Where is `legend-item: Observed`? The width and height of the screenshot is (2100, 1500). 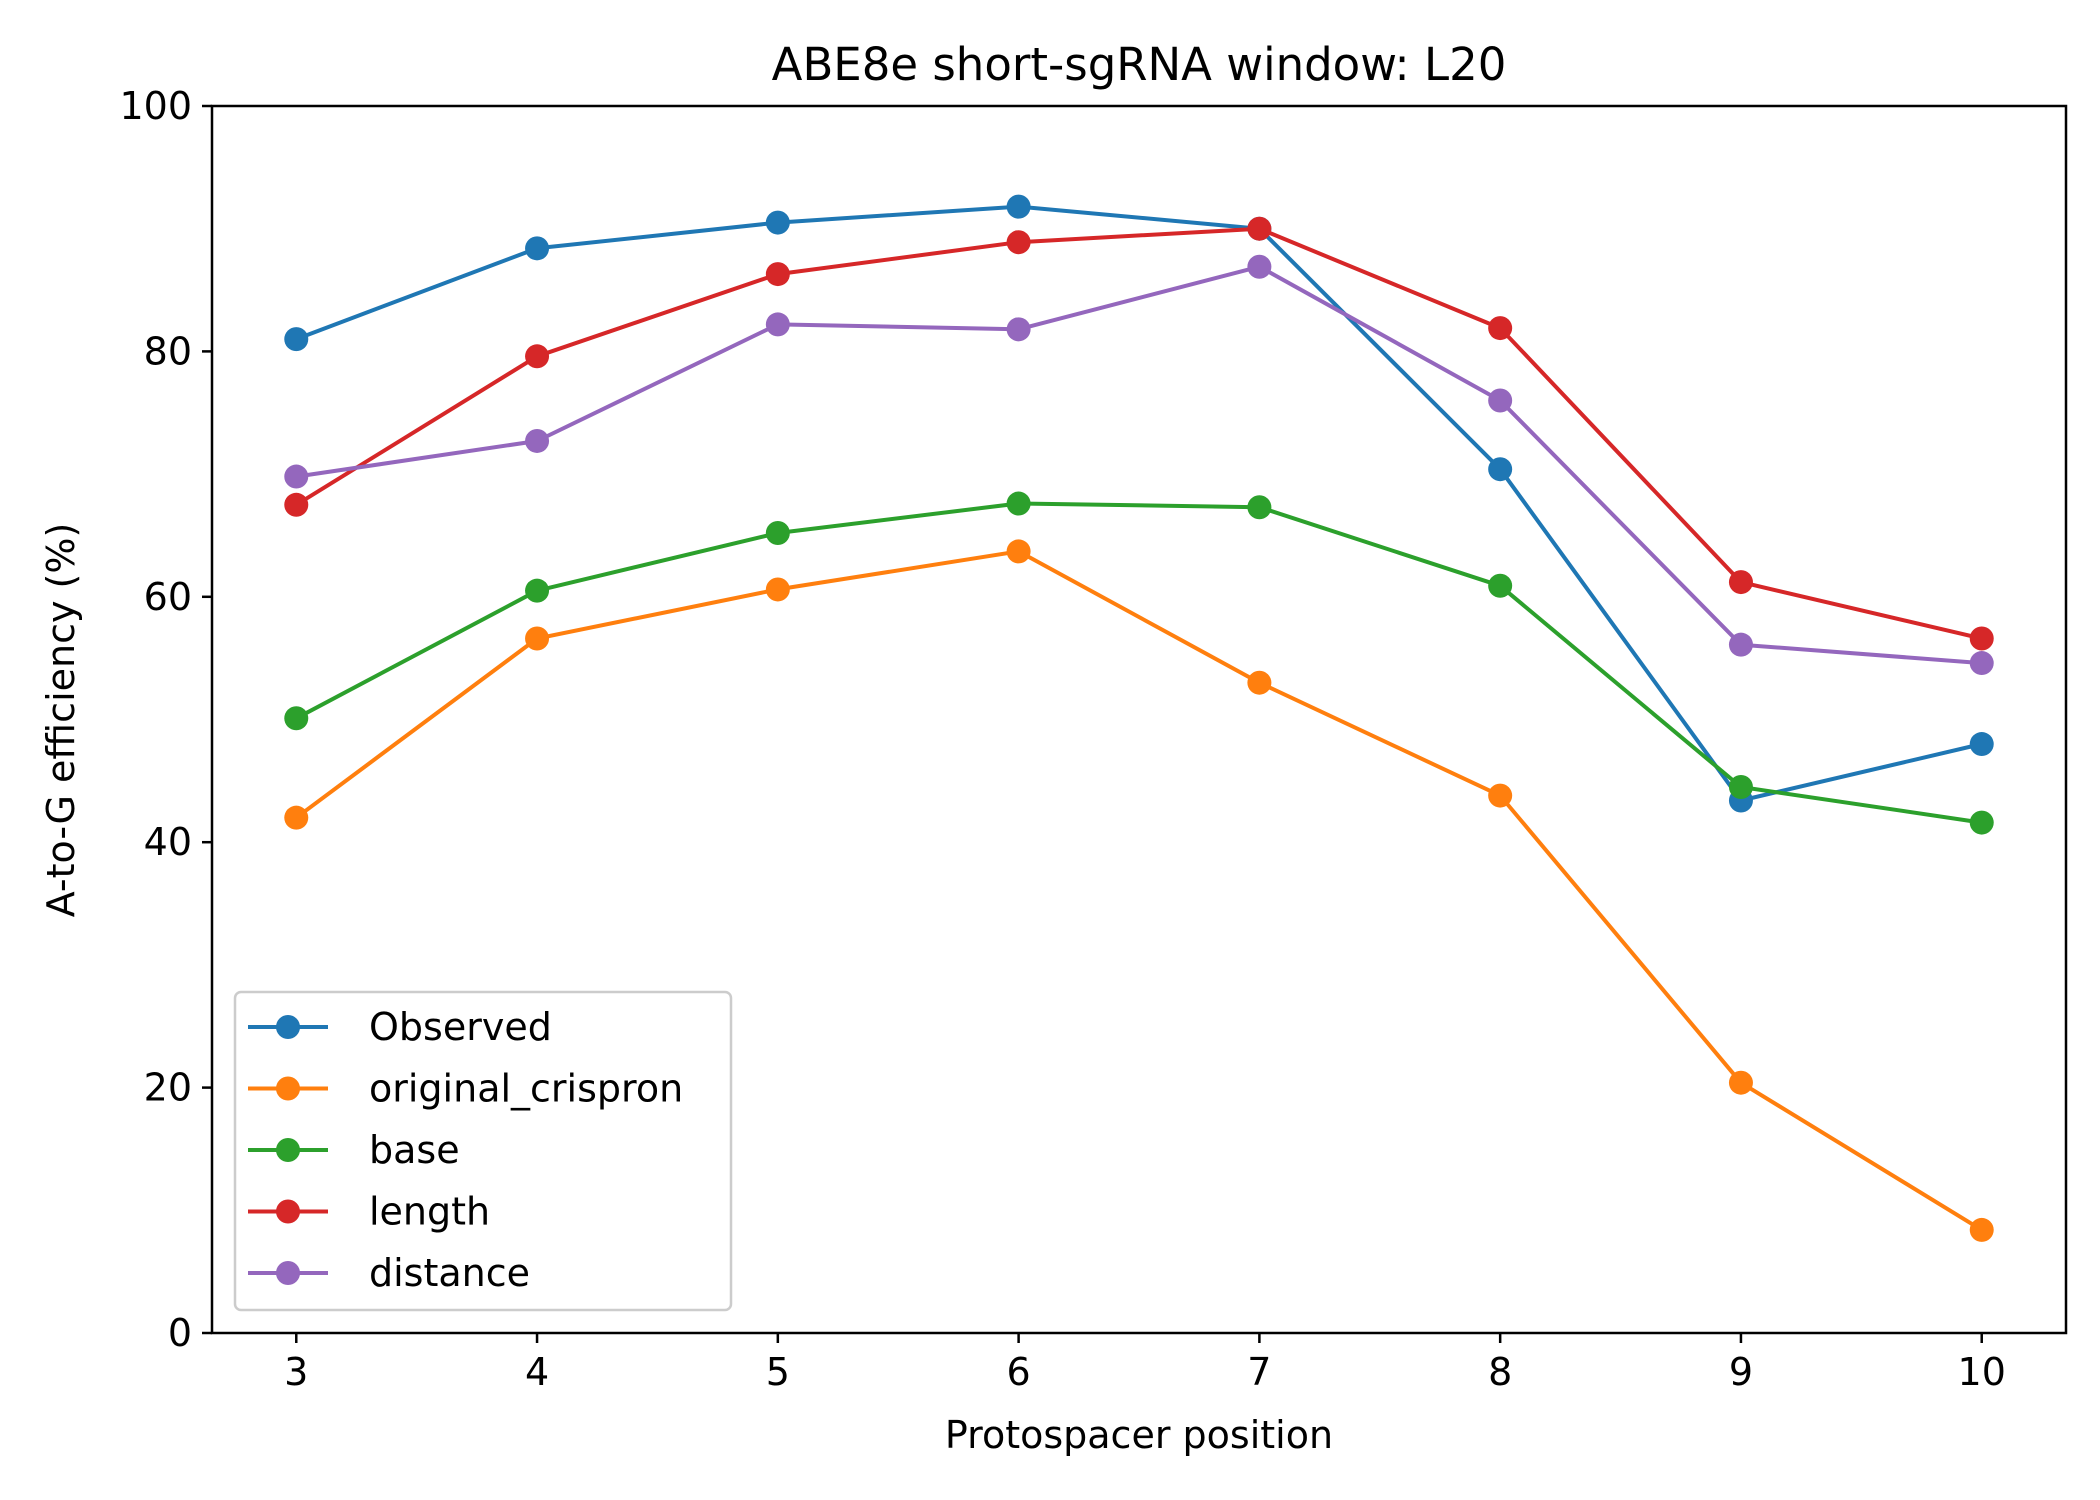
legend-item: Observed is located at coordinates (400, 1027).